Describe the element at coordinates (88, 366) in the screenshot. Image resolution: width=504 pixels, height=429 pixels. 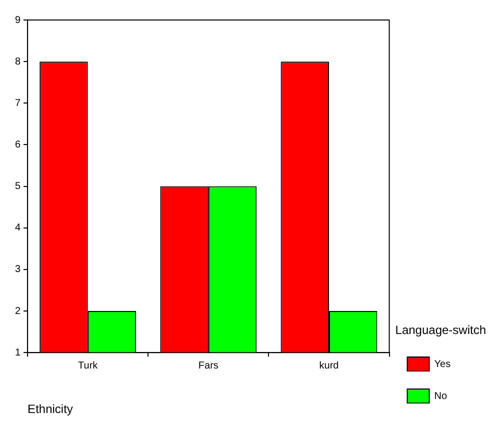
I see `x-tick-label: Turk` at that location.